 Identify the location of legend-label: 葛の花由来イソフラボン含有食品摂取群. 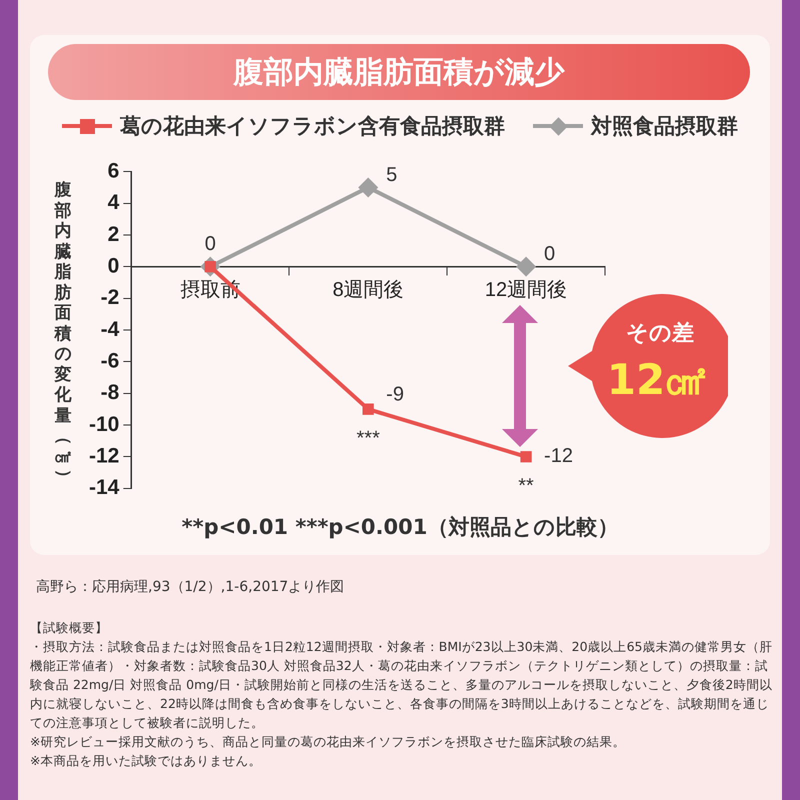
(312, 126).